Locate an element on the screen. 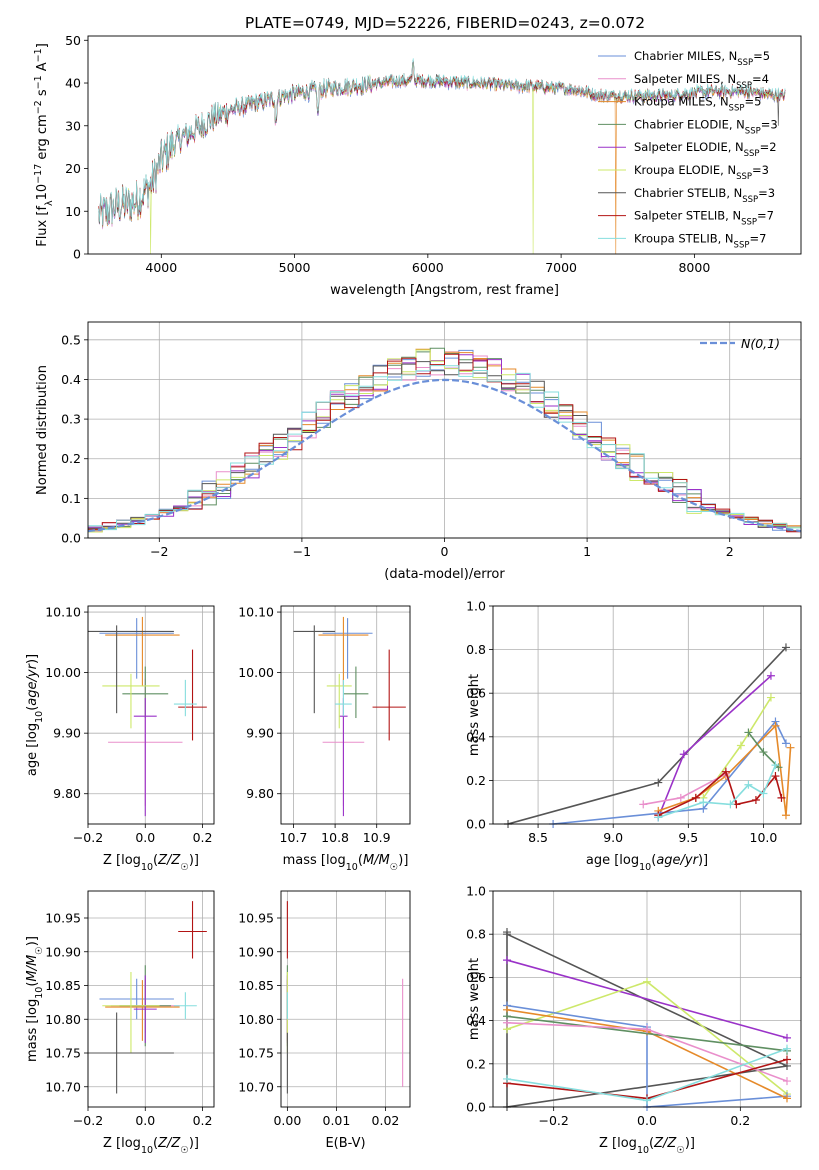 This screenshot has height=1170, width=819. x-tick-label: 10.0 is located at coordinates (764, 837).